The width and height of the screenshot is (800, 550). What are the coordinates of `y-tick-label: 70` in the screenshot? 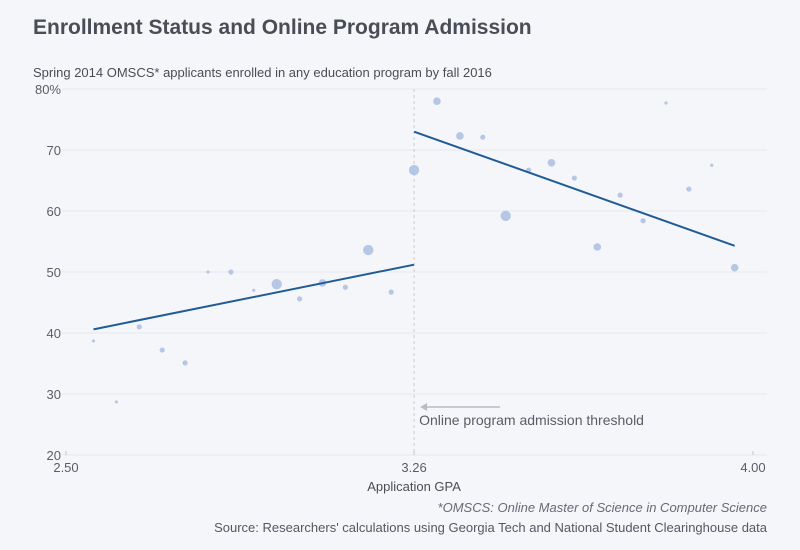 It's located at (54, 150).